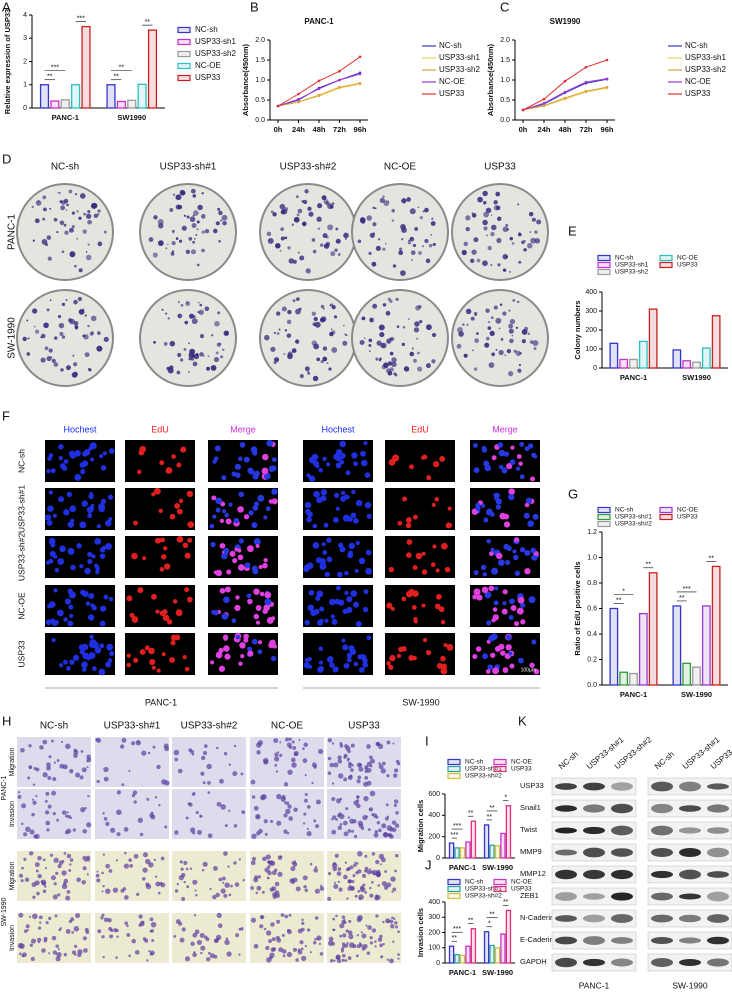 This screenshot has height=998, width=732. What do you see at coordinates (12, 938) in the screenshot?
I see `row-label: Invasion` at bounding box center [12, 938].